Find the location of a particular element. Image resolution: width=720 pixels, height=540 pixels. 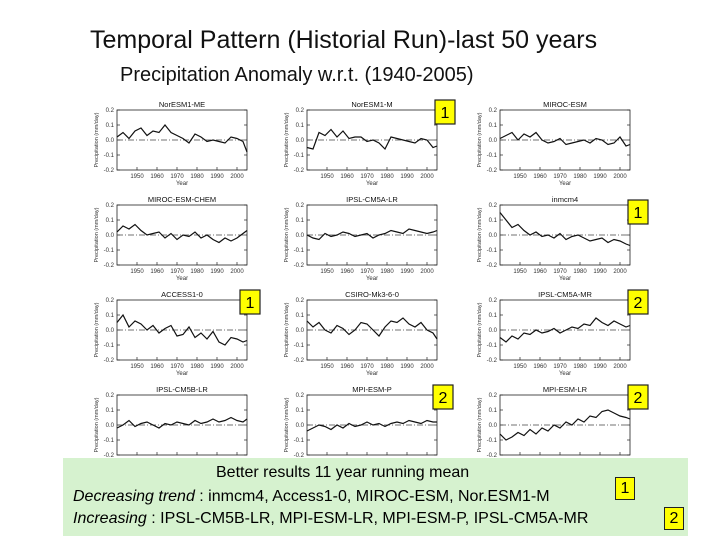

increasing-label: Increasing is located at coordinates (110, 518).